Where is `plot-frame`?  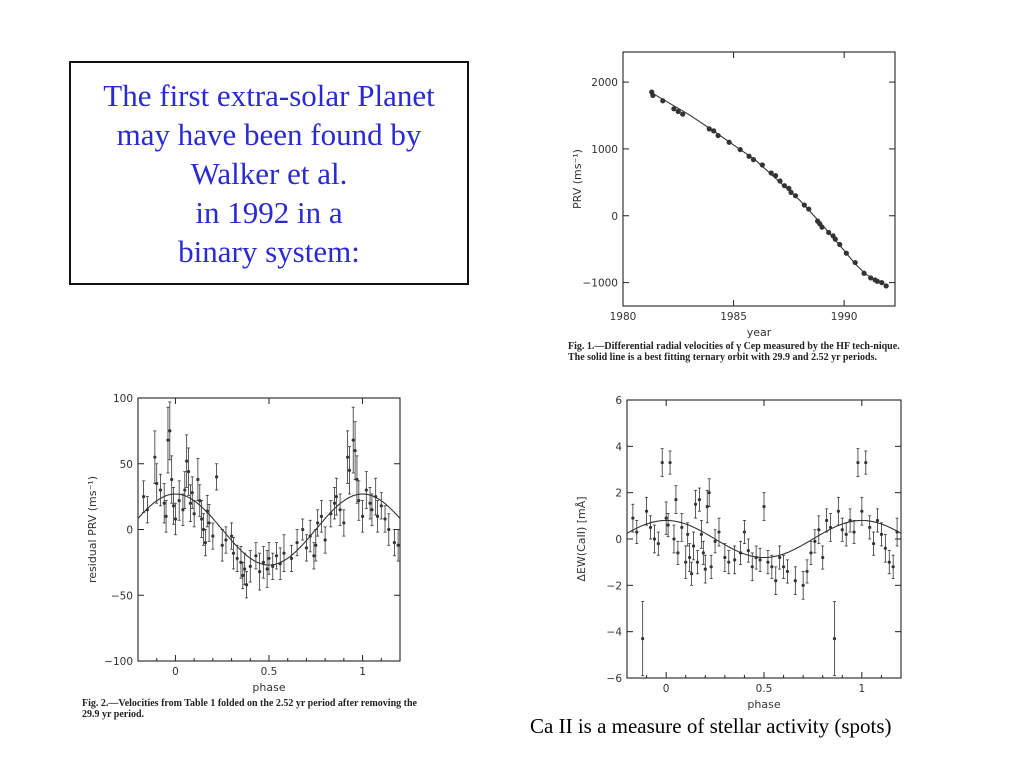 plot-frame is located at coordinates (269, 529).